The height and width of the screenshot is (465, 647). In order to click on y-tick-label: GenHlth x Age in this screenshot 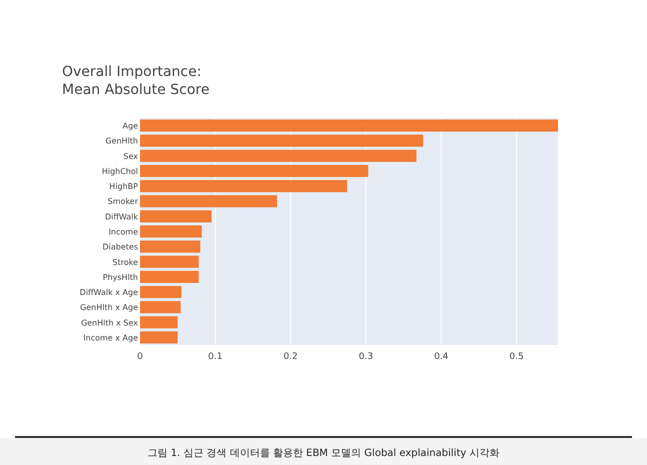, I will do `click(109, 307)`.